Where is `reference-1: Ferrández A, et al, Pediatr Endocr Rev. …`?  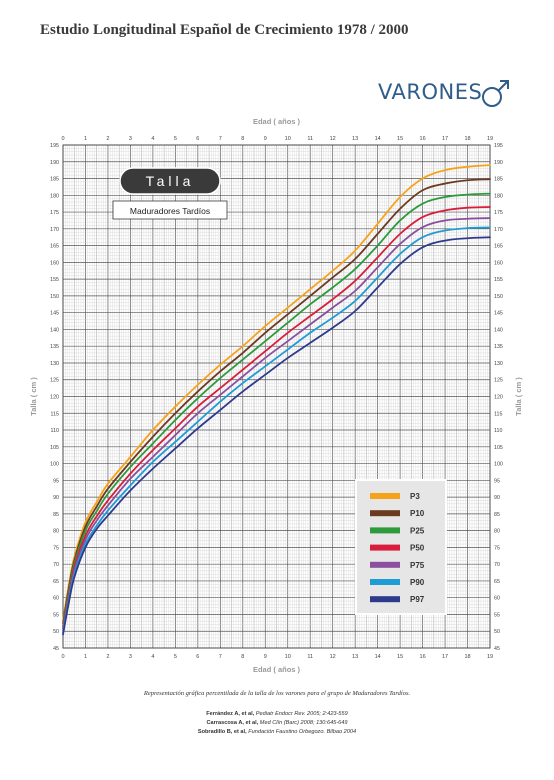
reference-1: Ferrández A, et al, Pediatr Endocr Rev. … is located at coordinates (277, 714).